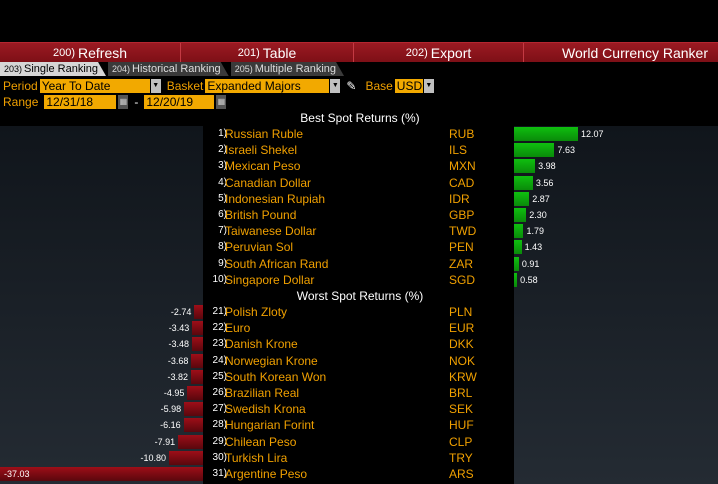 This screenshot has width=718, height=484. I want to click on basket-dropdown: Expanded Majors, so click(267, 86).